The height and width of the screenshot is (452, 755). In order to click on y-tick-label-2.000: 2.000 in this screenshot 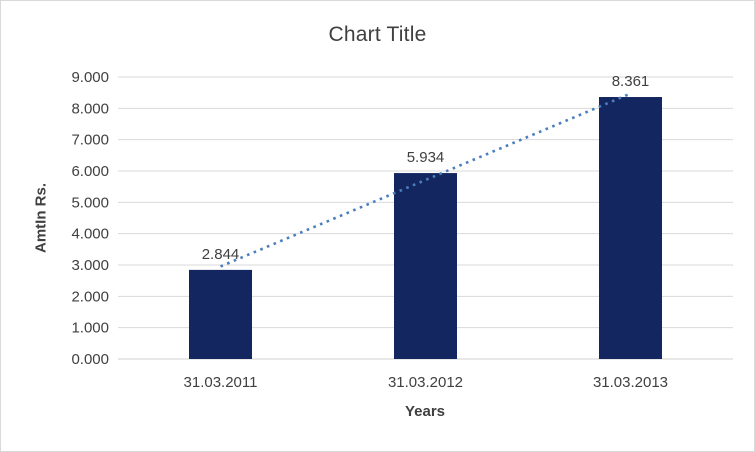, I will do `click(90, 296)`.